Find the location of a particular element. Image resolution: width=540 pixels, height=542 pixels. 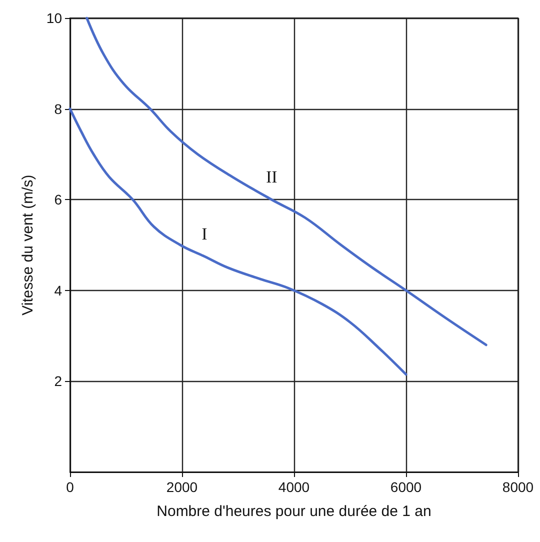

x-tick-label: 0 is located at coordinates (70, 487).